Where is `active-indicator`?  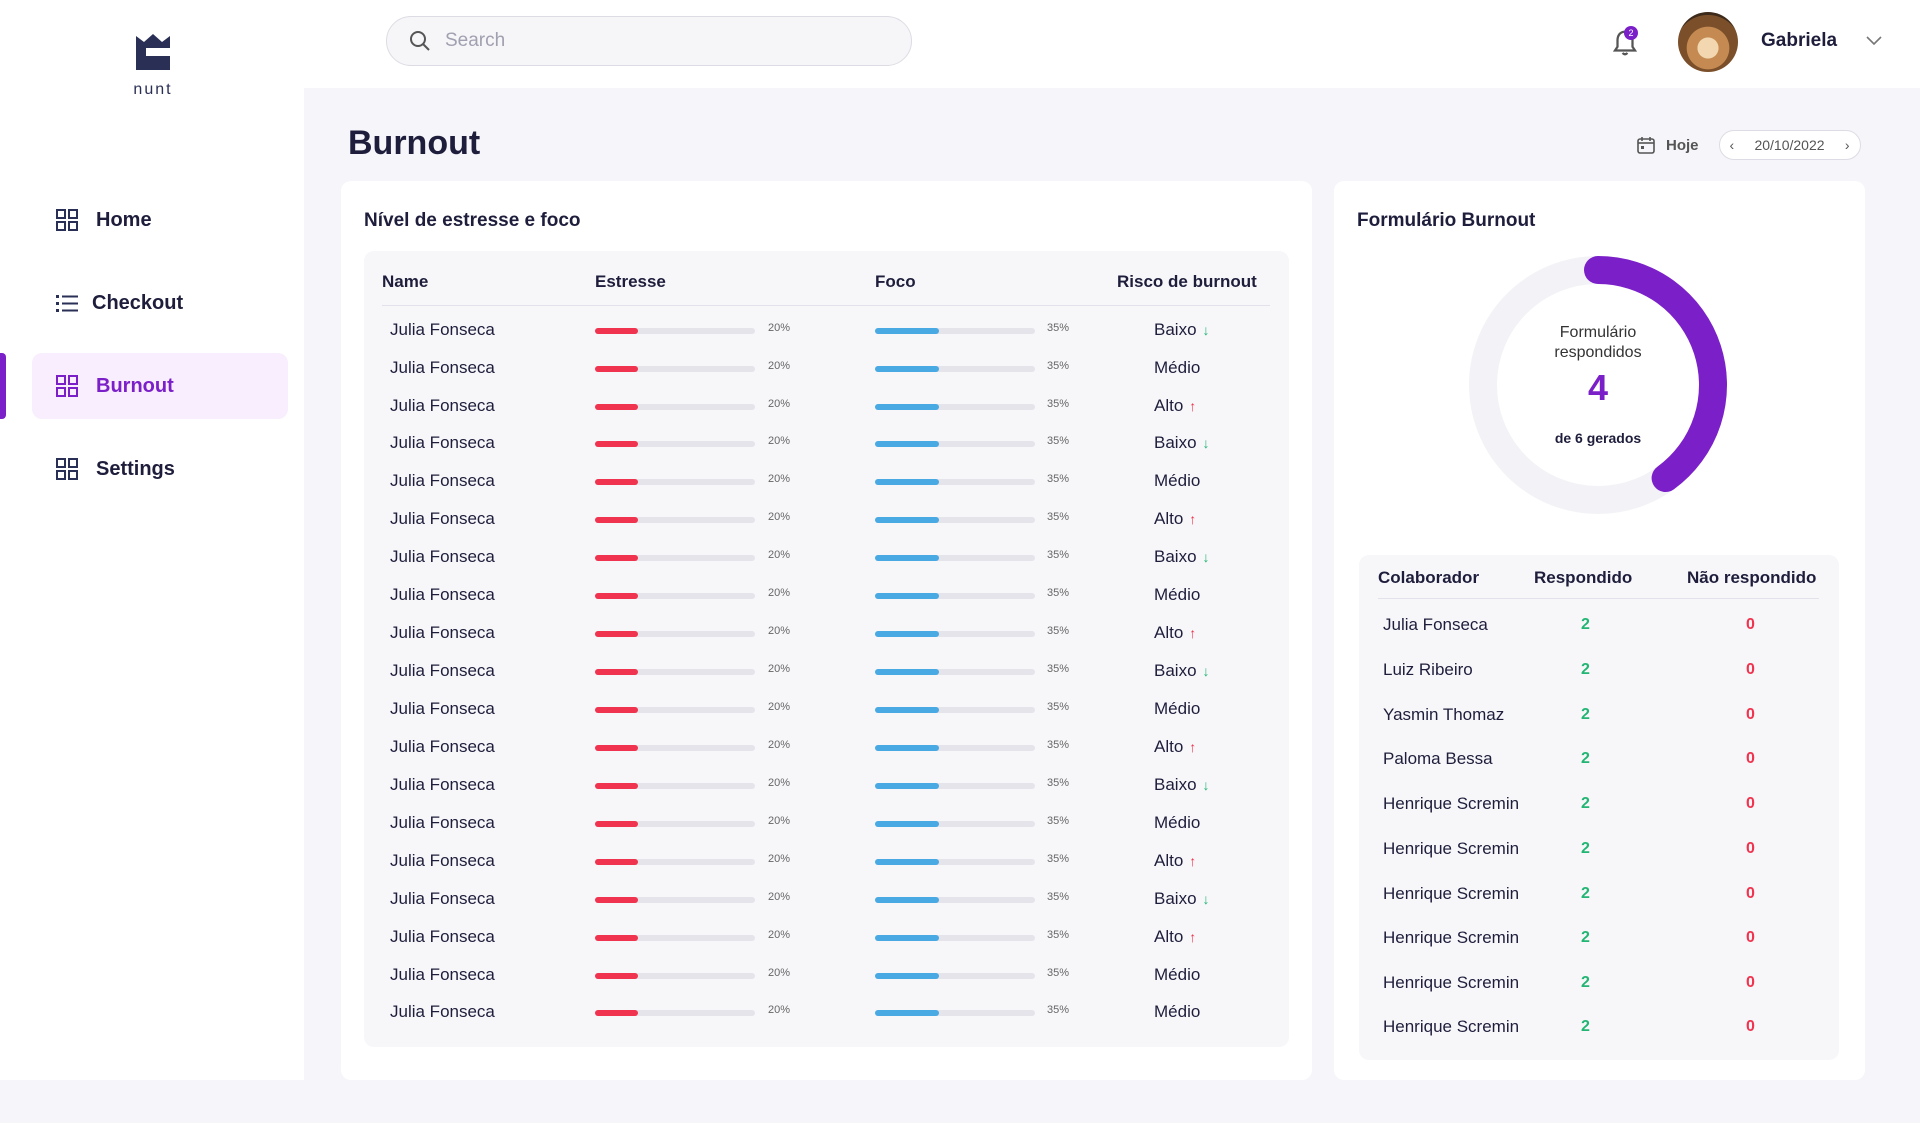
active-indicator is located at coordinates (3, 386).